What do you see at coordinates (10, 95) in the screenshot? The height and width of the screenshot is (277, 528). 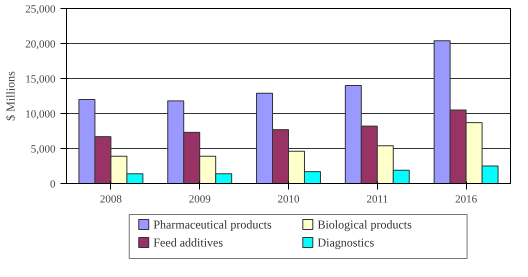 I see `y-axis-title: $ Millions` at bounding box center [10, 95].